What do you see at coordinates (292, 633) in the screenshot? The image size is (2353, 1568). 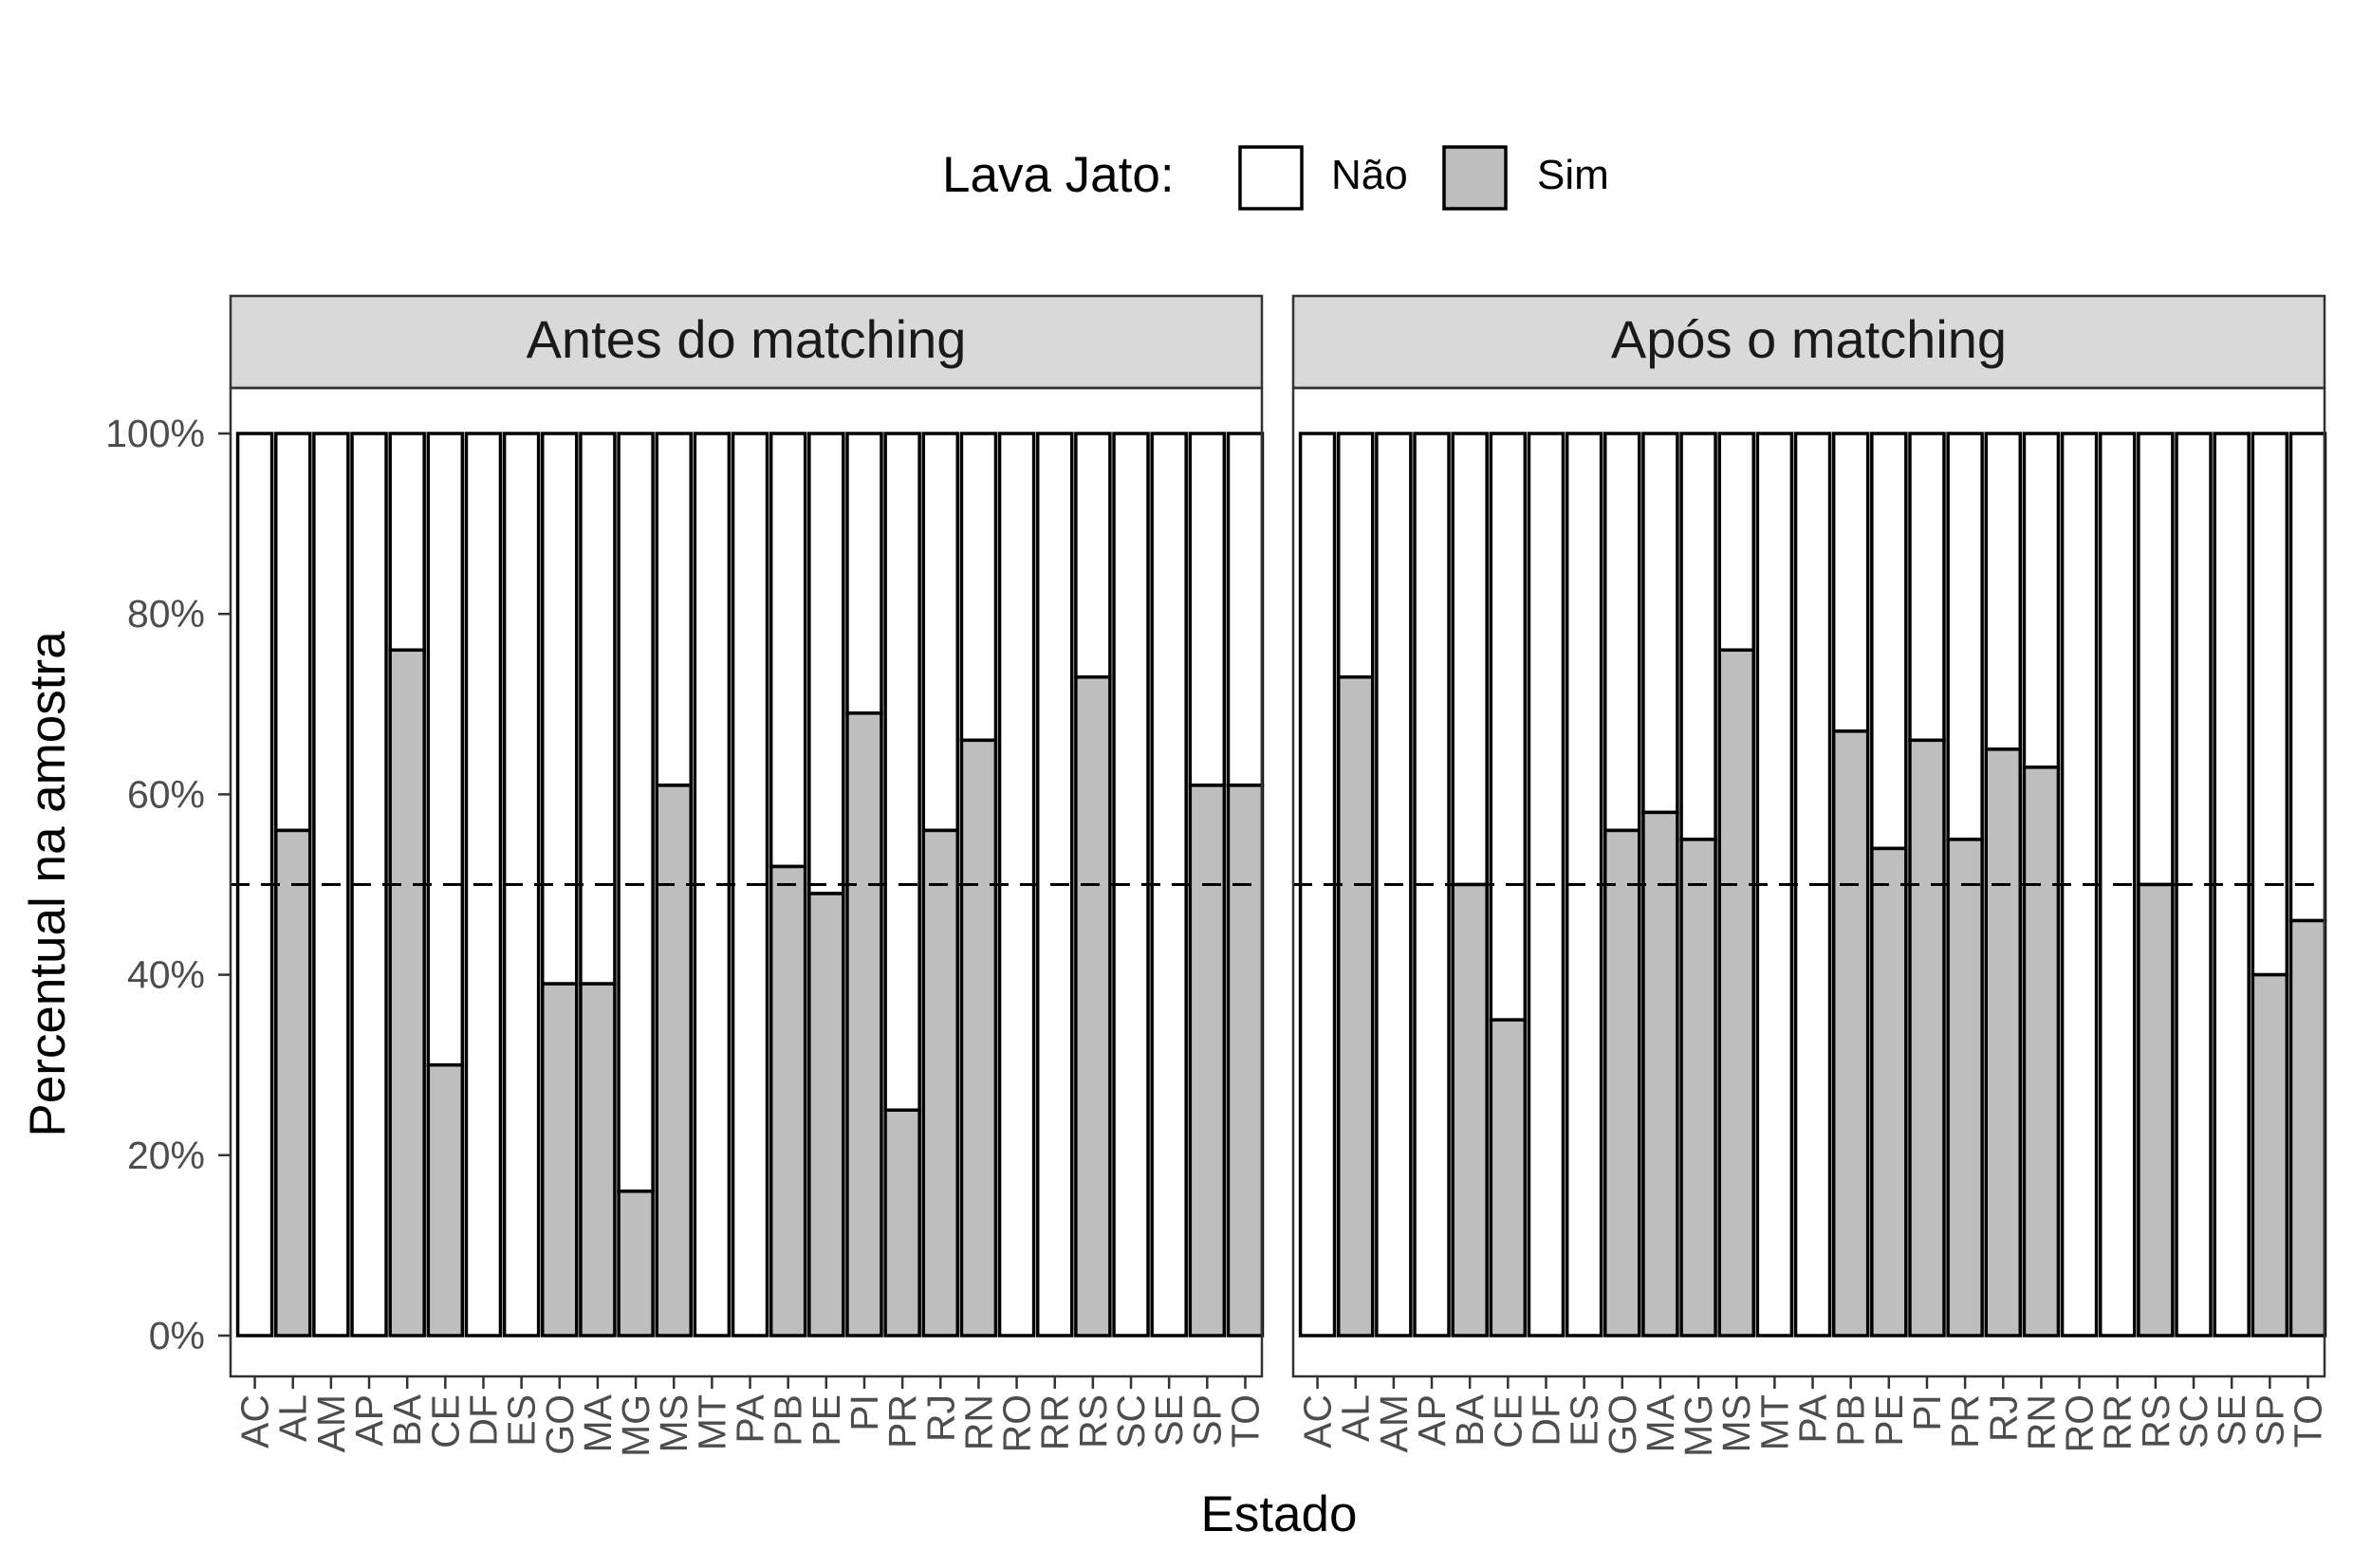 I see `bar-nao-AL` at bounding box center [292, 633].